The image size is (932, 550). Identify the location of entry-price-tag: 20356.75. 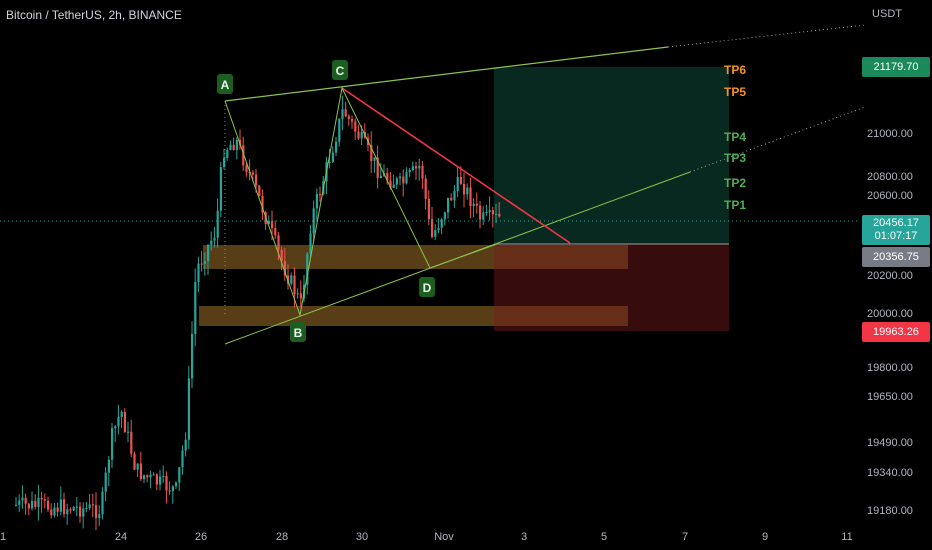
(896, 257).